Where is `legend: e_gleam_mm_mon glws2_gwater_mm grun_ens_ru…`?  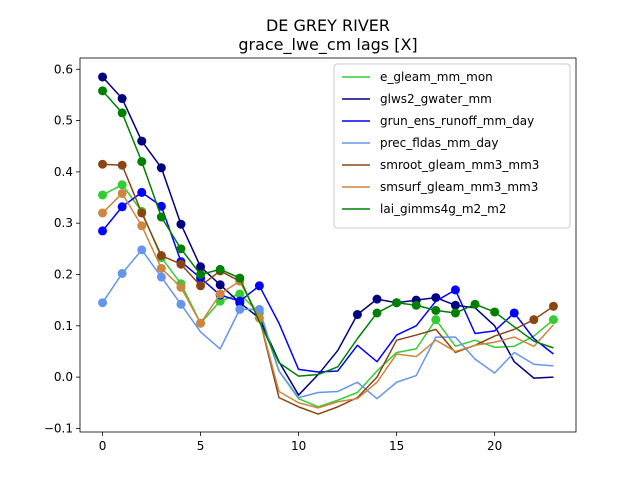
legend: e_gleam_mm_mon glws2_gwater_mm grun_ens_ru… is located at coordinates (452, 146).